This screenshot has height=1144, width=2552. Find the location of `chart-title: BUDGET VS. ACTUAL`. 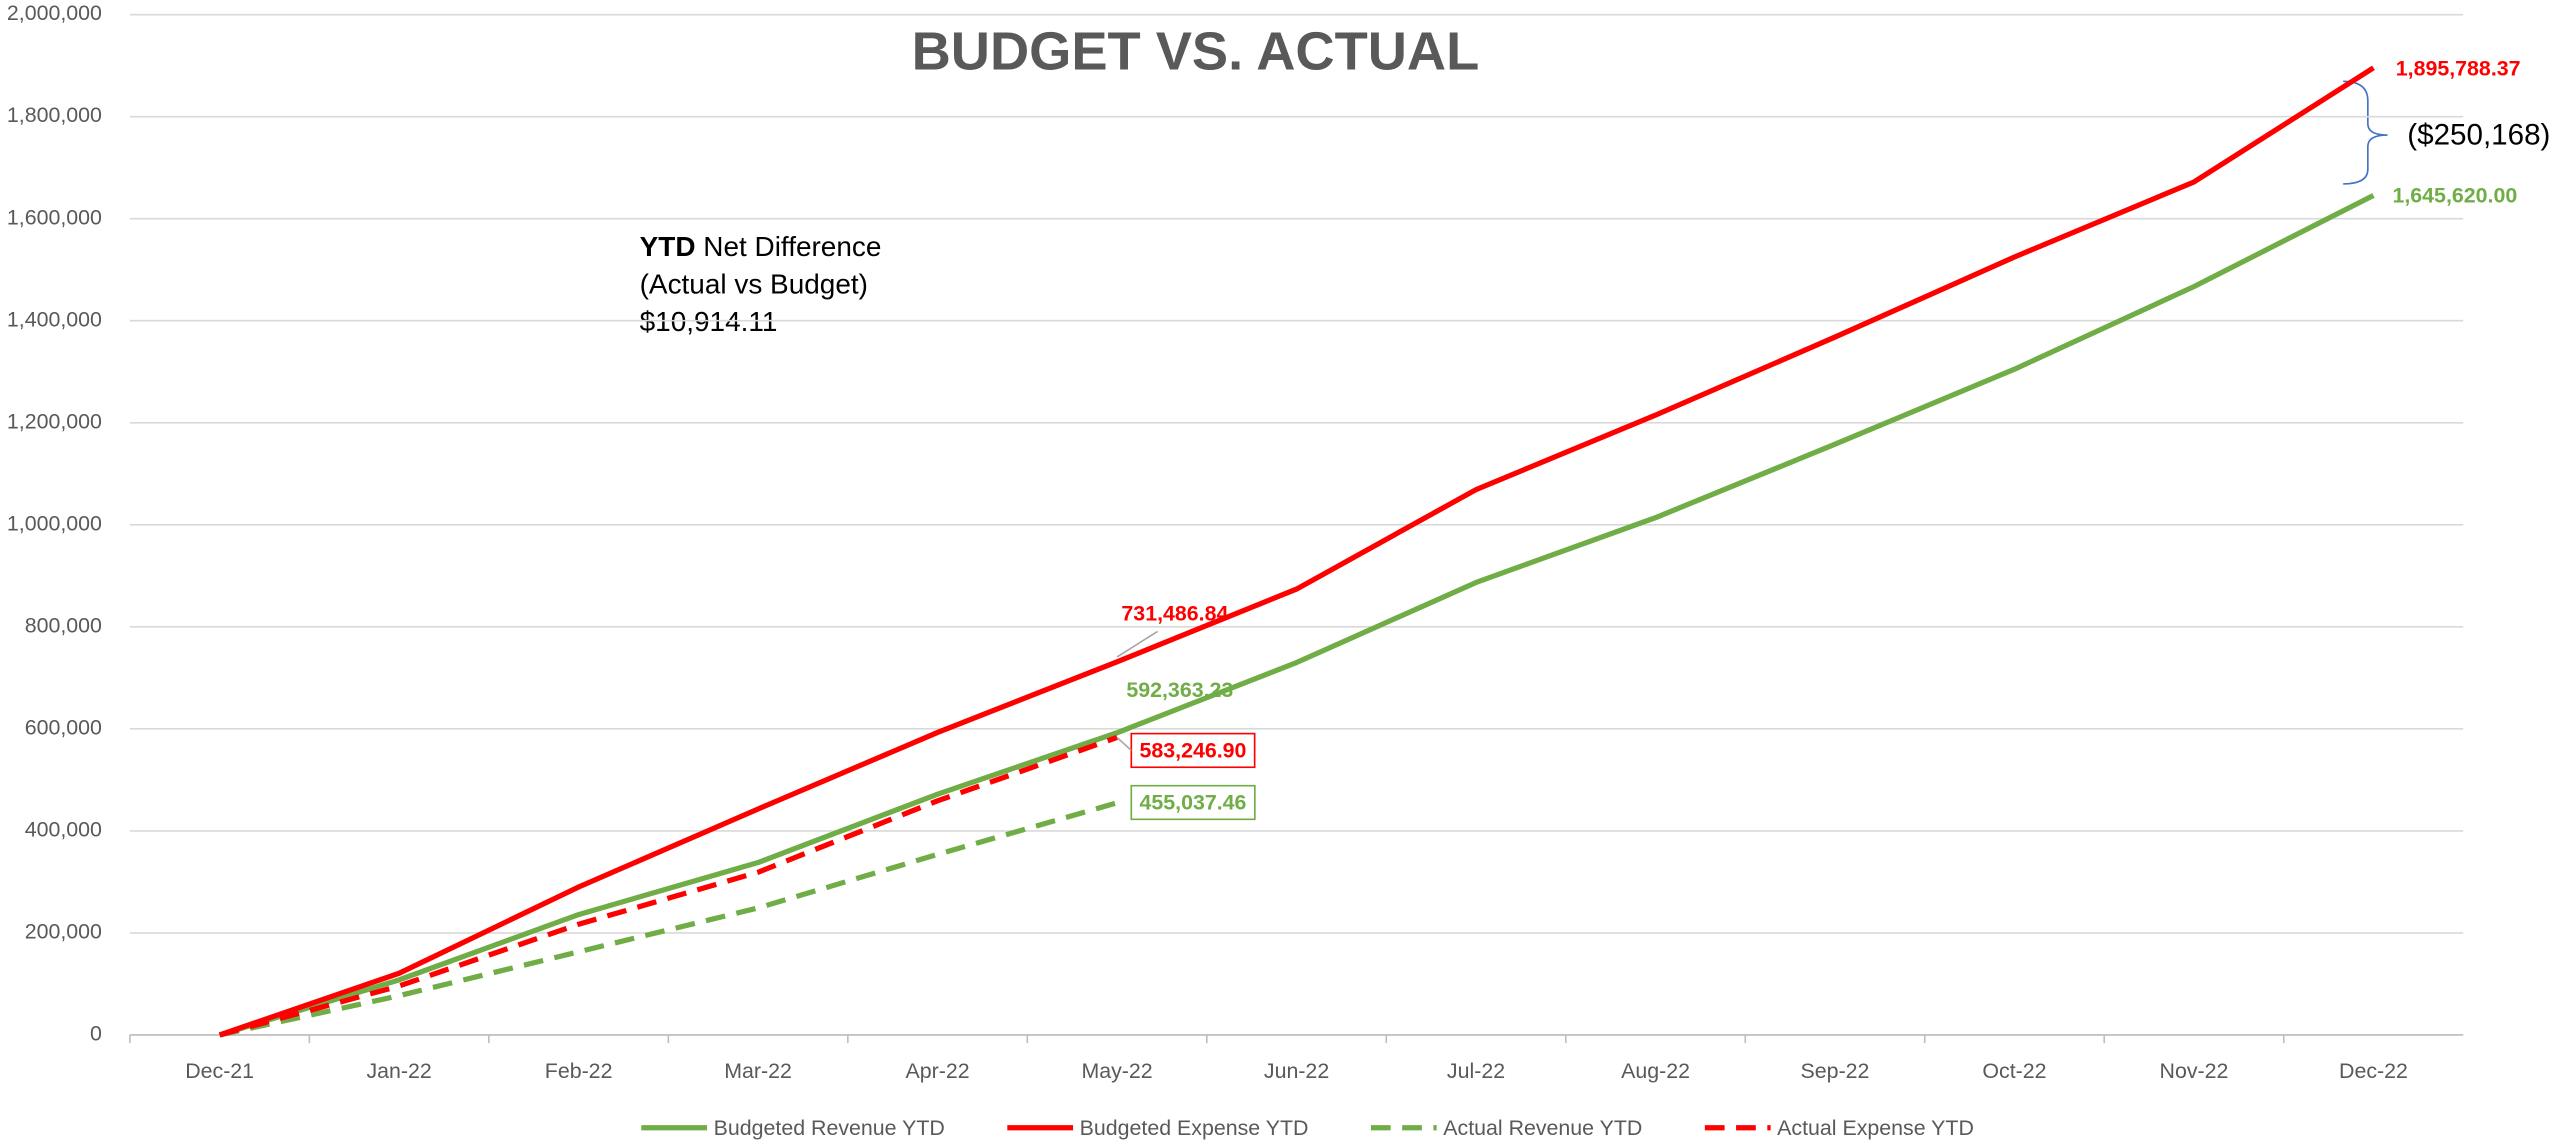

chart-title: BUDGET VS. ACTUAL is located at coordinates (1196, 52).